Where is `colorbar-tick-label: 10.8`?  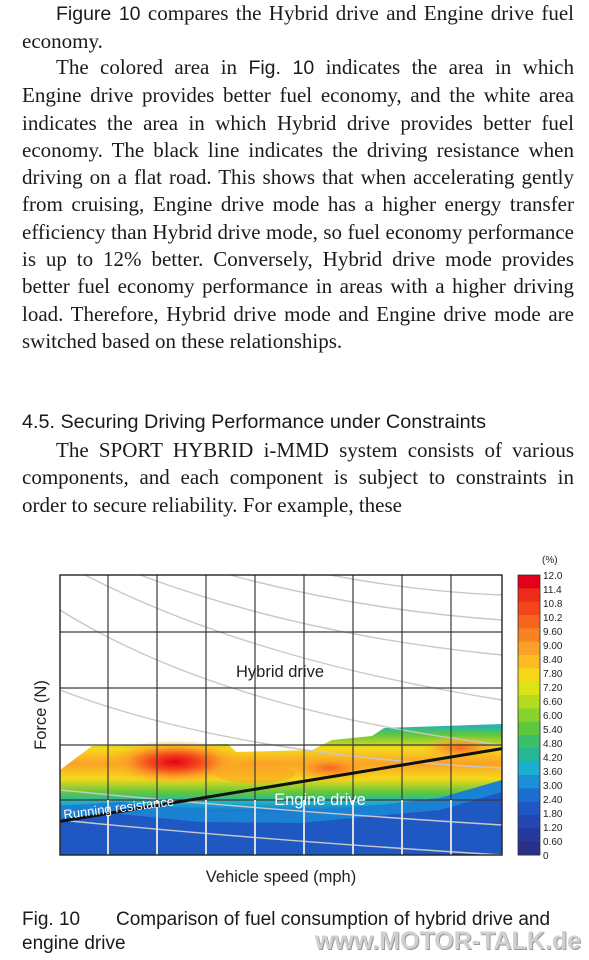 colorbar-tick-label: 10.8 is located at coordinates (553, 604).